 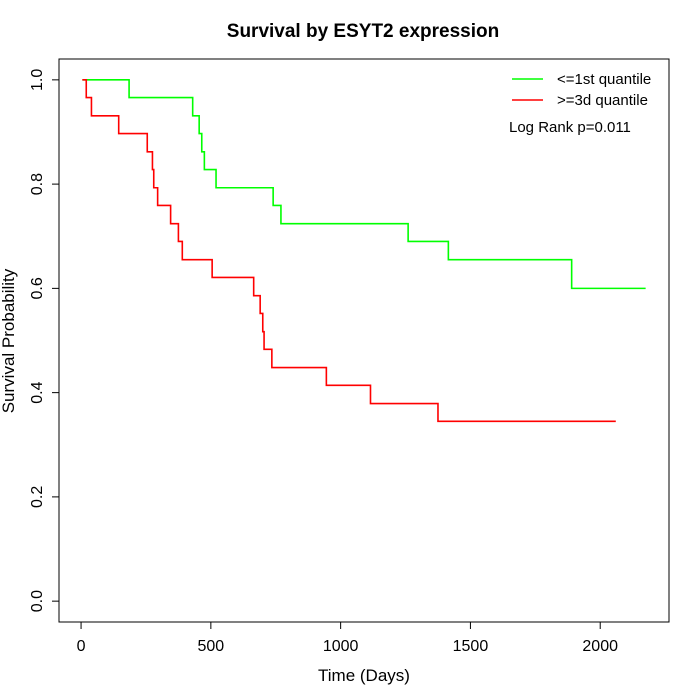 What do you see at coordinates (363, 31) in the screenshot?
I see `chart-title: Survival by ESYT2 expression` at bounding box center [363, 31].